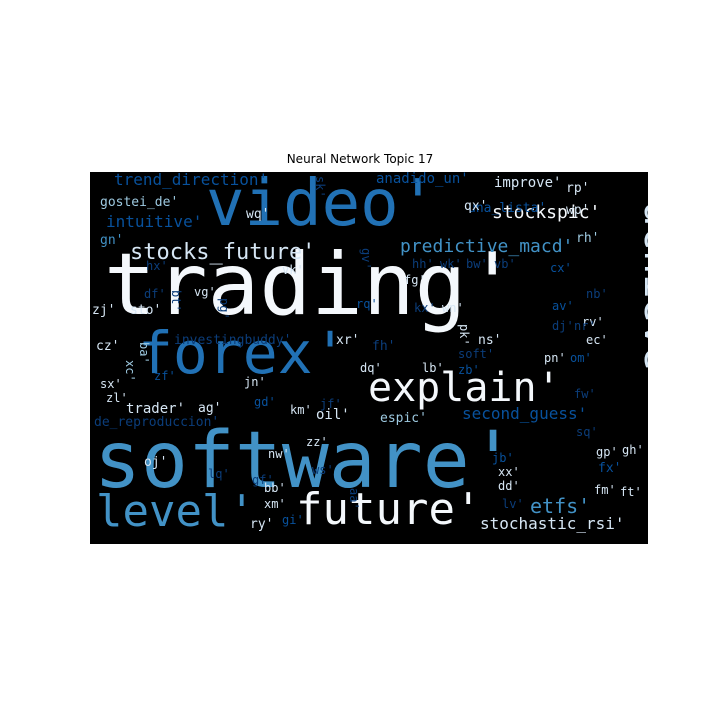 This screenshot has width=720, height=720. What do you see at coordinates (144, 353) in the screenshot?
I see `word-61: ba'` at bounding box center [144, 353].